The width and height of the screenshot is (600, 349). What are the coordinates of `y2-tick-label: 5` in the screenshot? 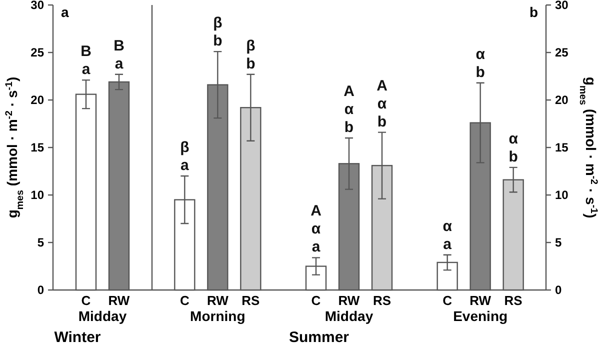 It's located at (558, 243).